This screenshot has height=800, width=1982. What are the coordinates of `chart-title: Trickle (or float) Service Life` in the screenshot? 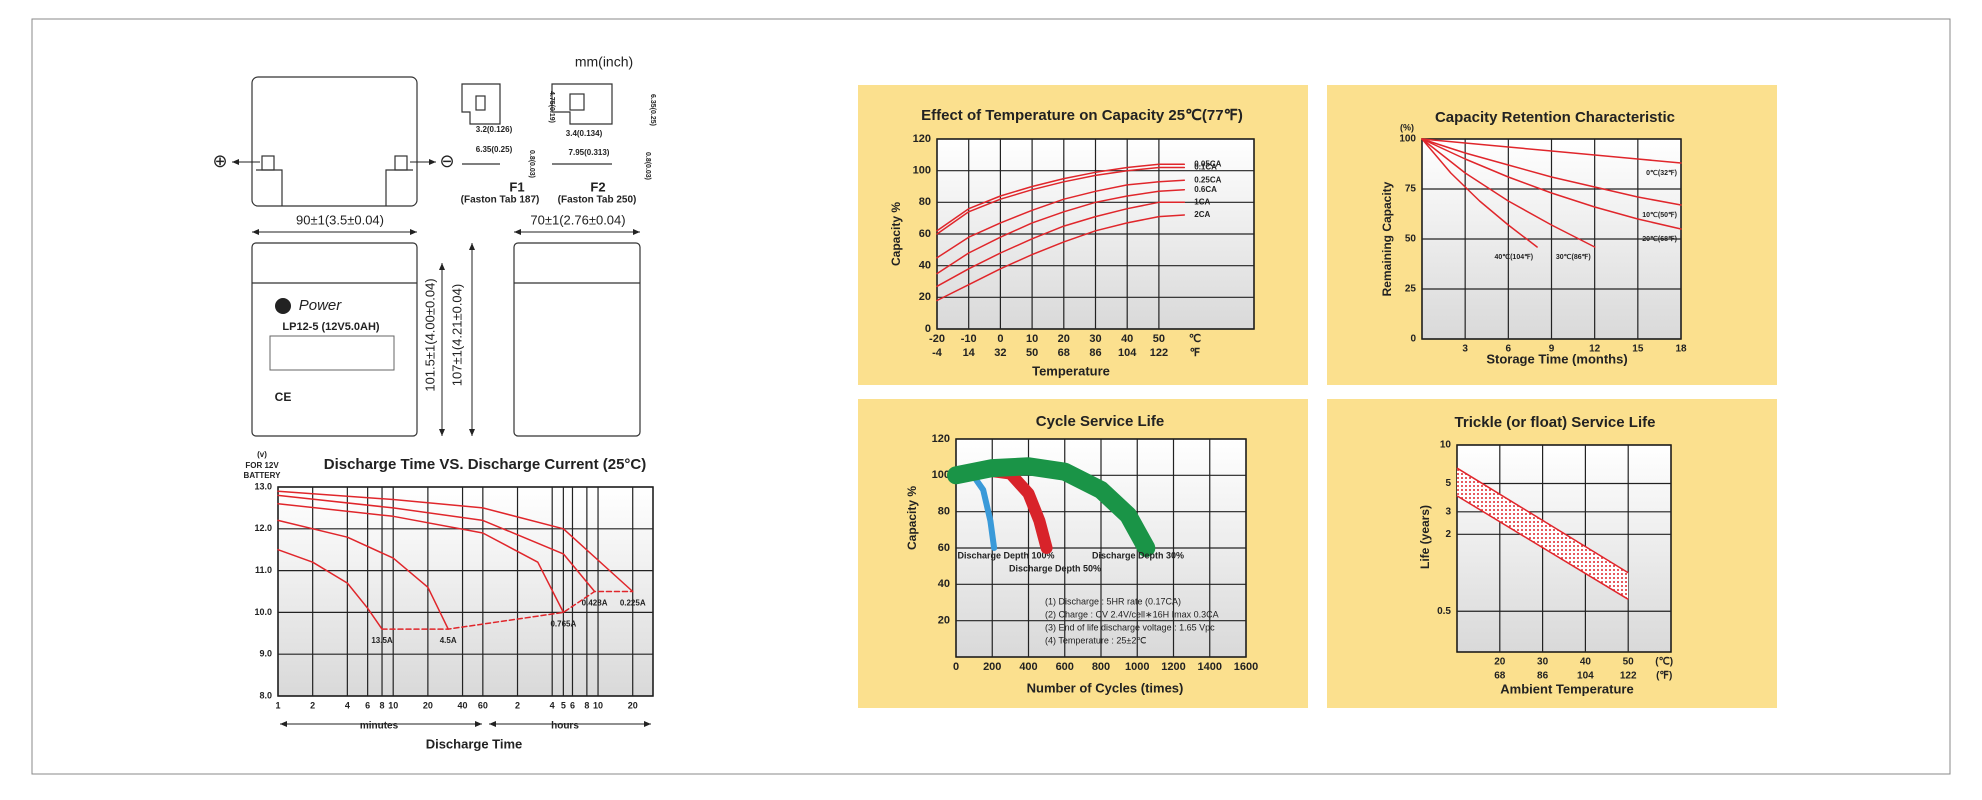 It's located at (1555, 422).